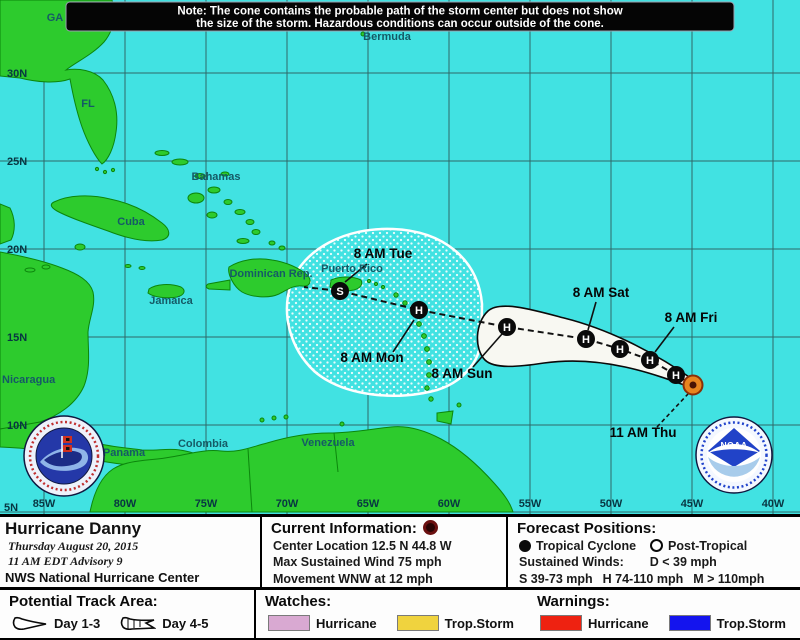 Image resolution: width=800 pixels, height=640 pixels. I want to click on trop-storm-warning-label: Trop.Storm, so click(751, 623).